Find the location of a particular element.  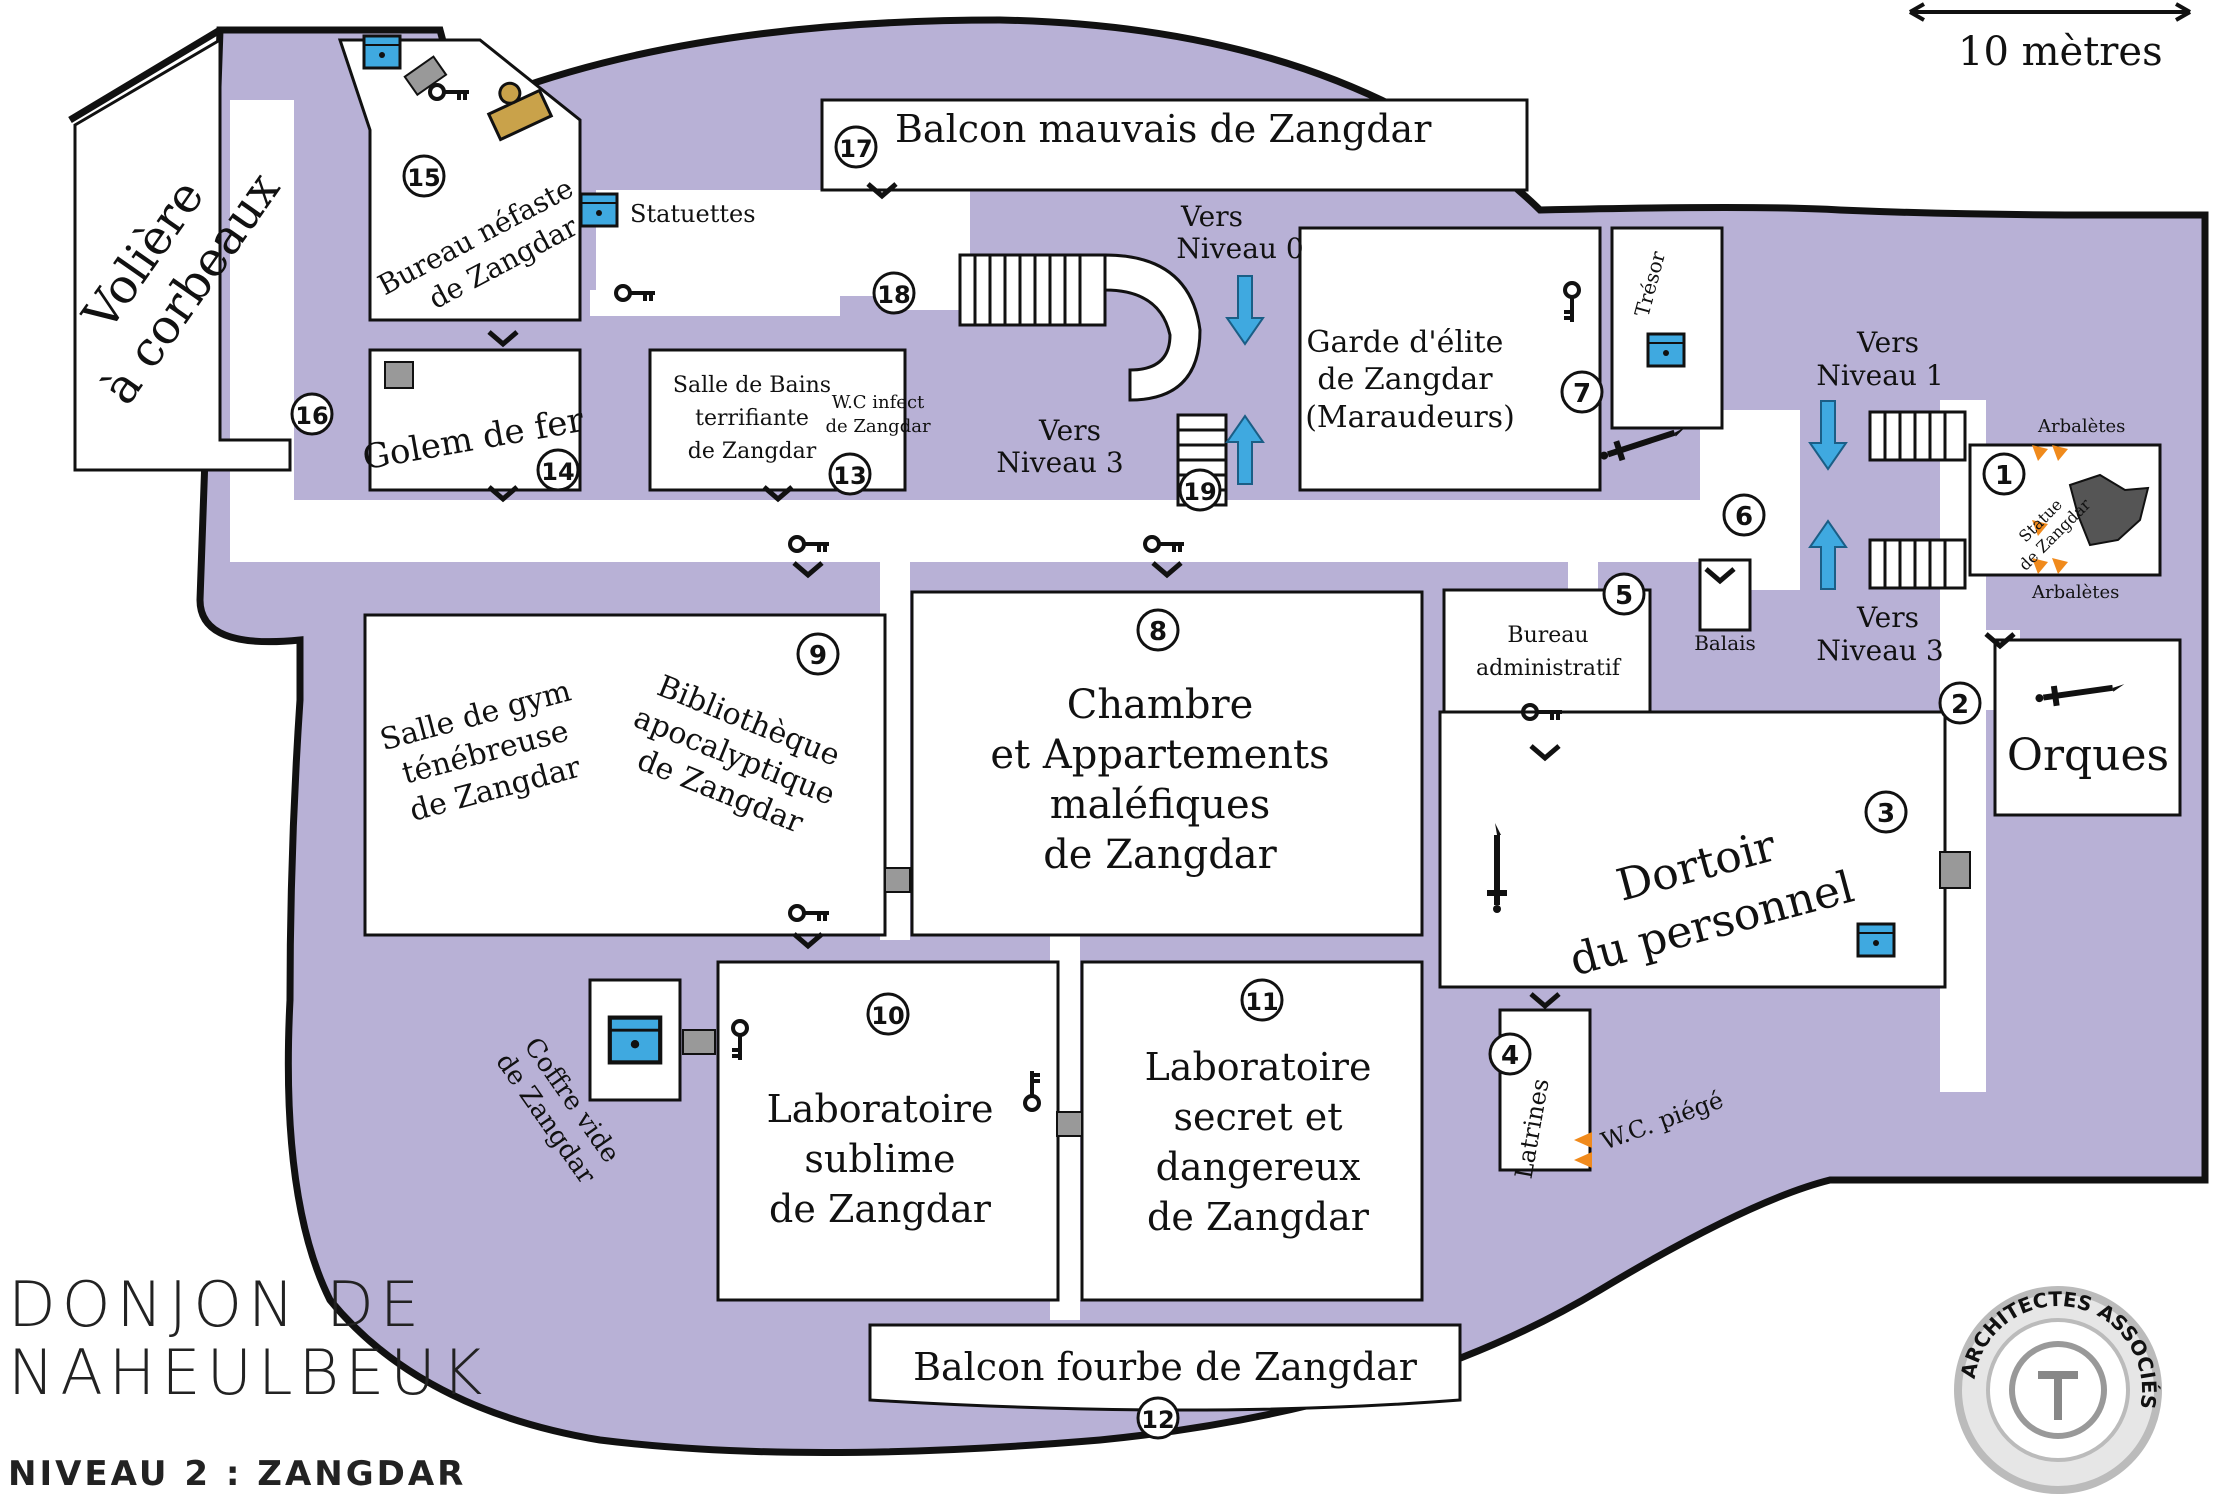

labo-sublime-label: de Zangdar is located at coordinates (880, 1209).